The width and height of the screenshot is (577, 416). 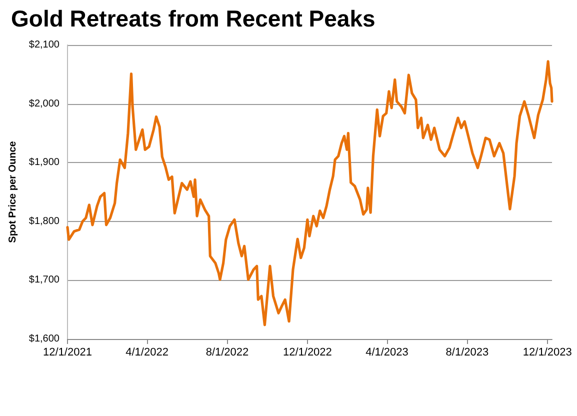 I want to click on y-tick-label: $1,800, so click(x=44, y=221).